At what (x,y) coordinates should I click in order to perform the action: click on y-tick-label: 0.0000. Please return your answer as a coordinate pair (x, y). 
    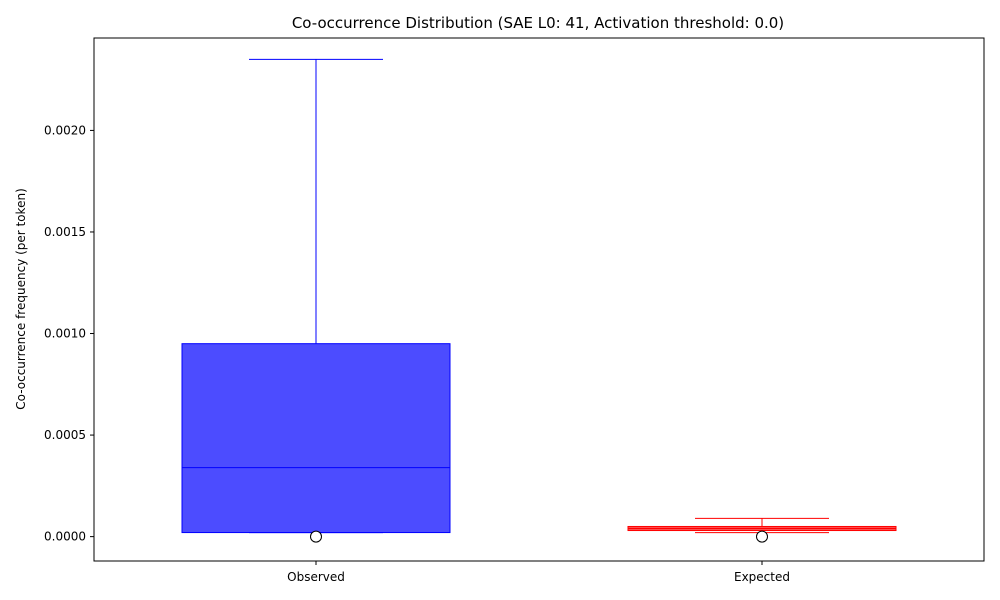
    Looking at the image, I should click on (65, 537).